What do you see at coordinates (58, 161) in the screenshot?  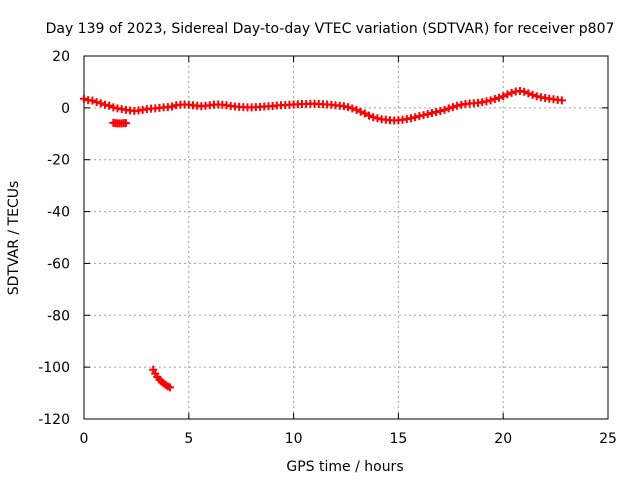 I see `y-tick-label: -20` at bounding box center [58, 161].